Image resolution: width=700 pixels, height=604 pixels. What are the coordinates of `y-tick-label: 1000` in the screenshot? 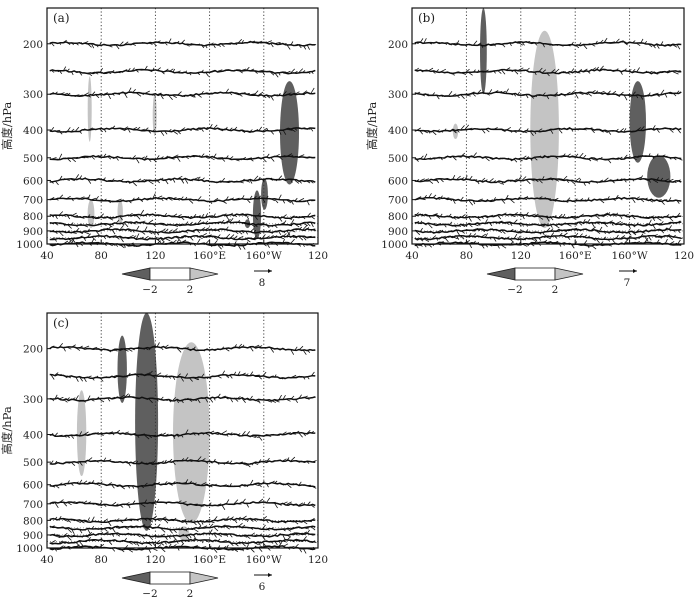 It's located at (29, 549).